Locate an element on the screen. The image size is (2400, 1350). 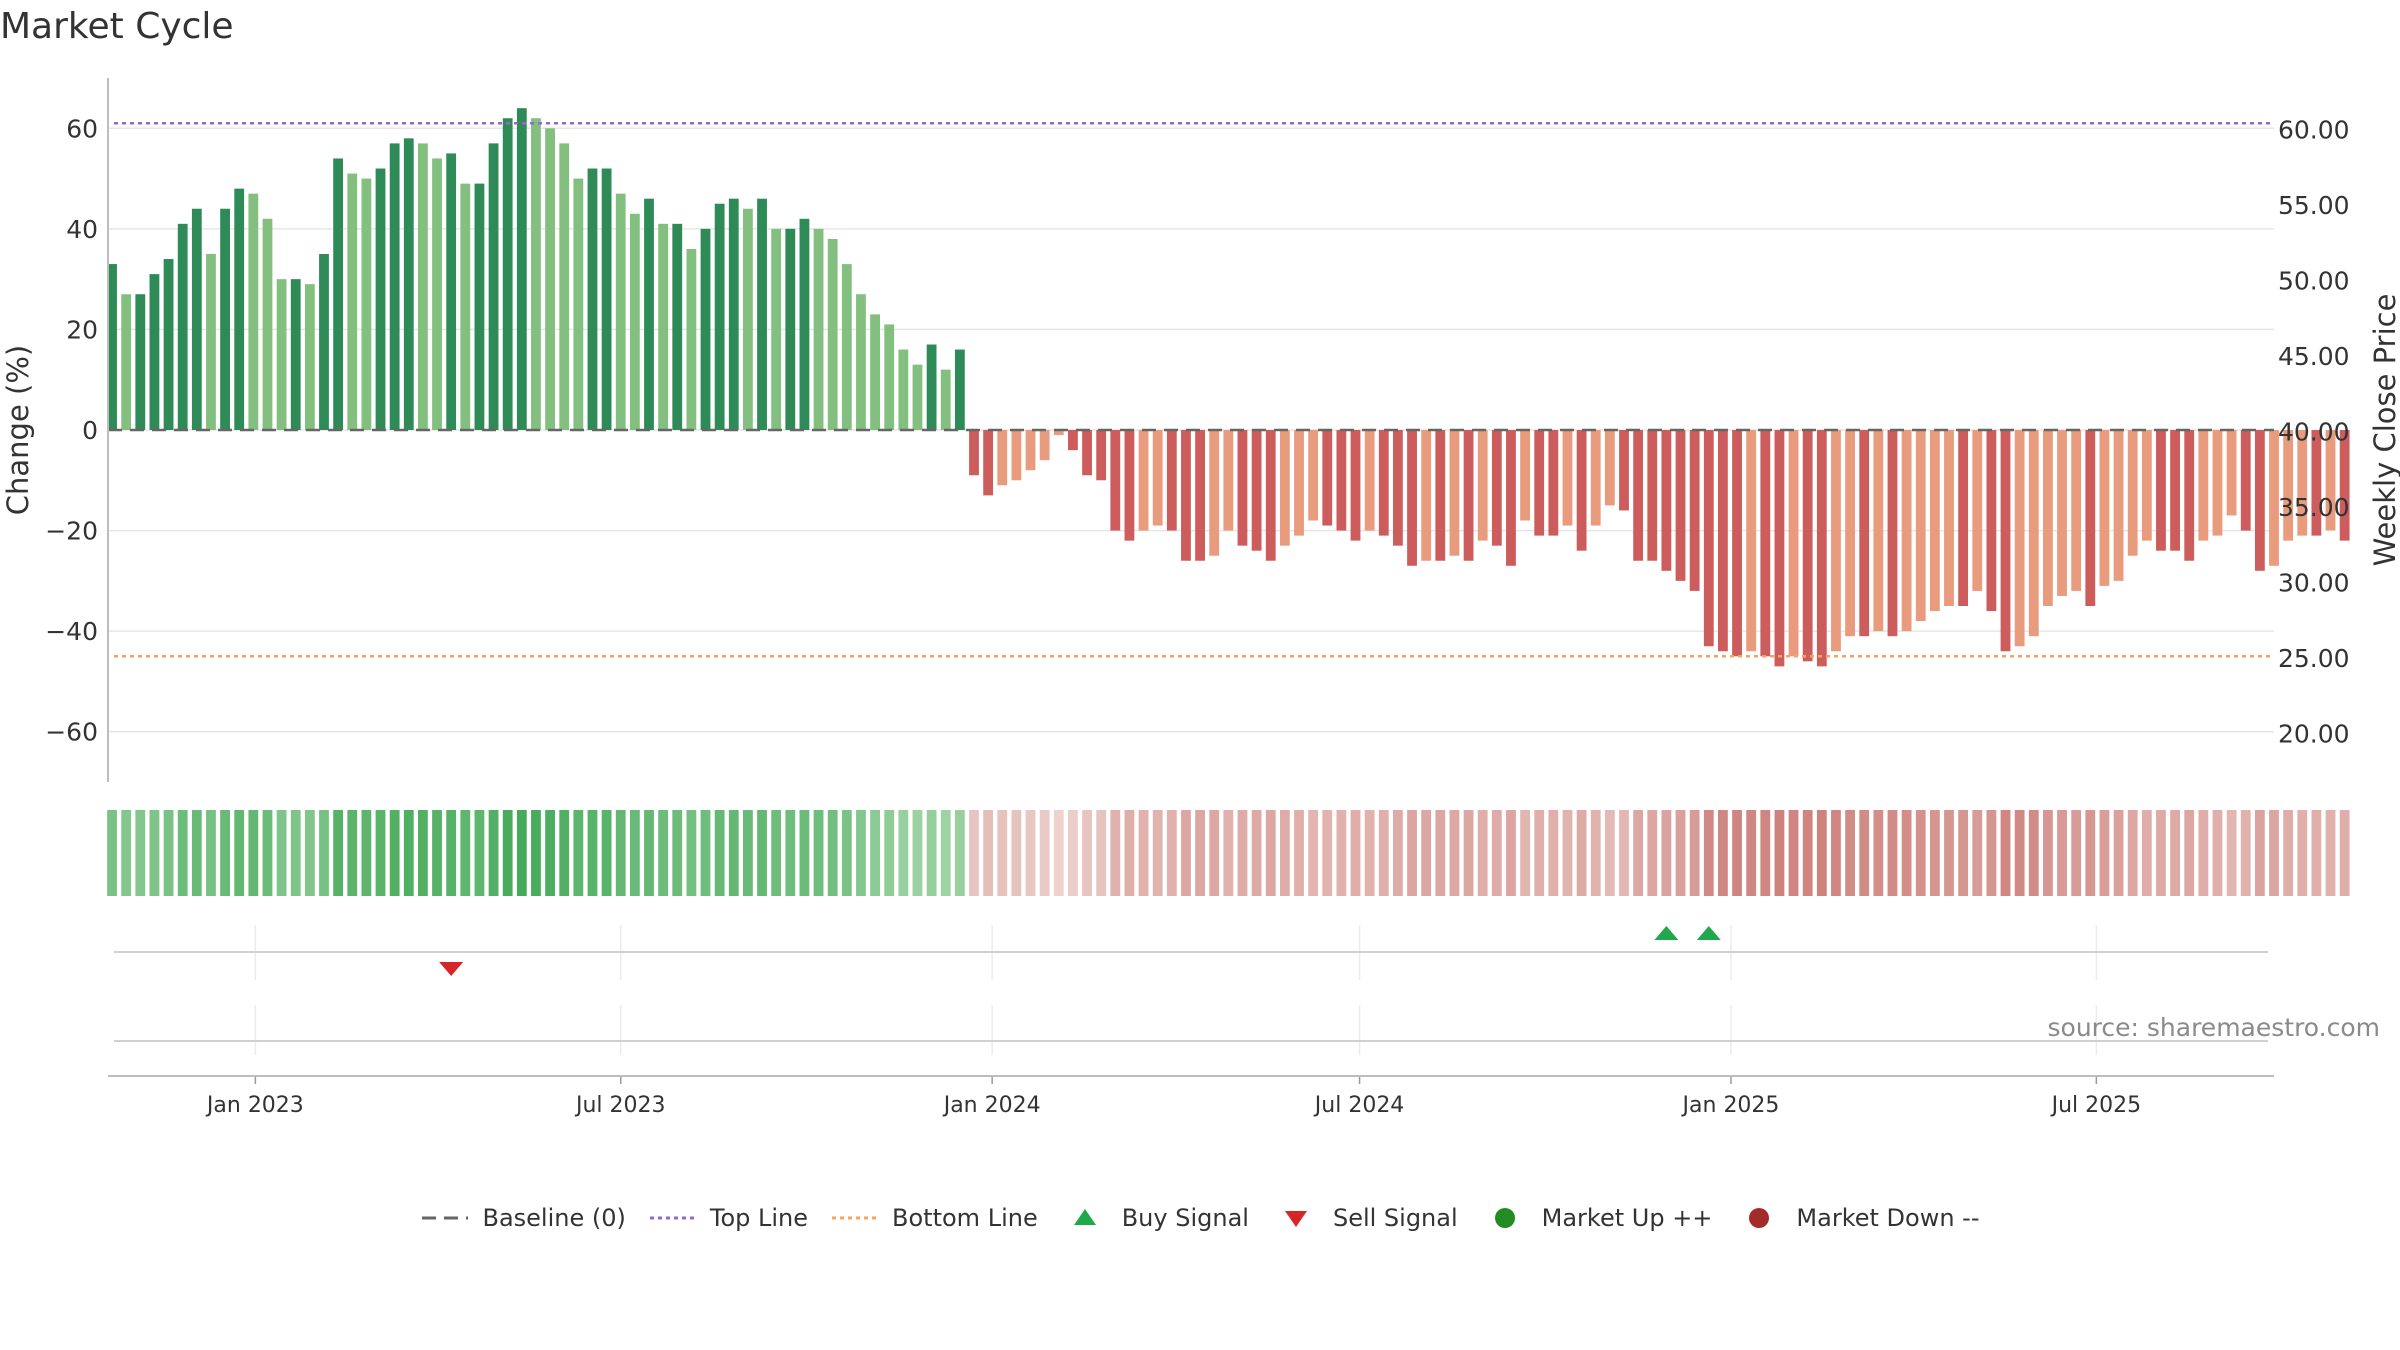
legend-bottom-line: Bottom Line is located at coordinates (934, 1218).